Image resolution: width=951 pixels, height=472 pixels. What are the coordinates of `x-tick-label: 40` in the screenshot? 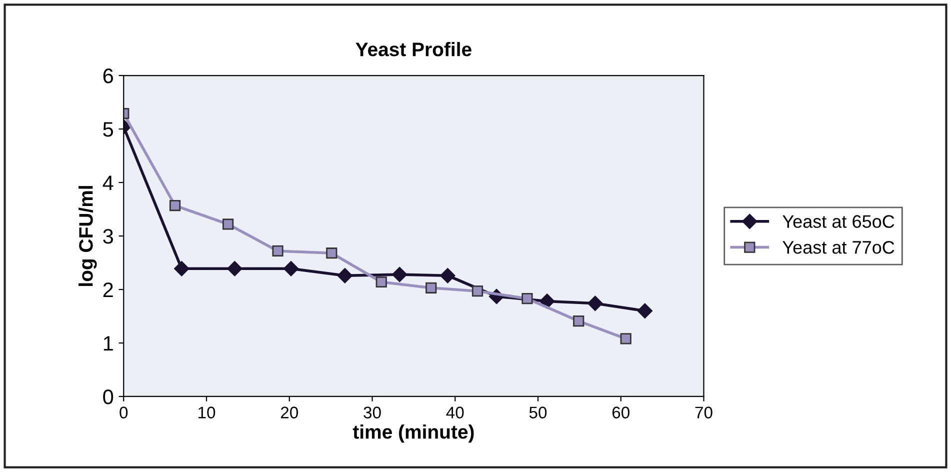 It's located at (455, 412).